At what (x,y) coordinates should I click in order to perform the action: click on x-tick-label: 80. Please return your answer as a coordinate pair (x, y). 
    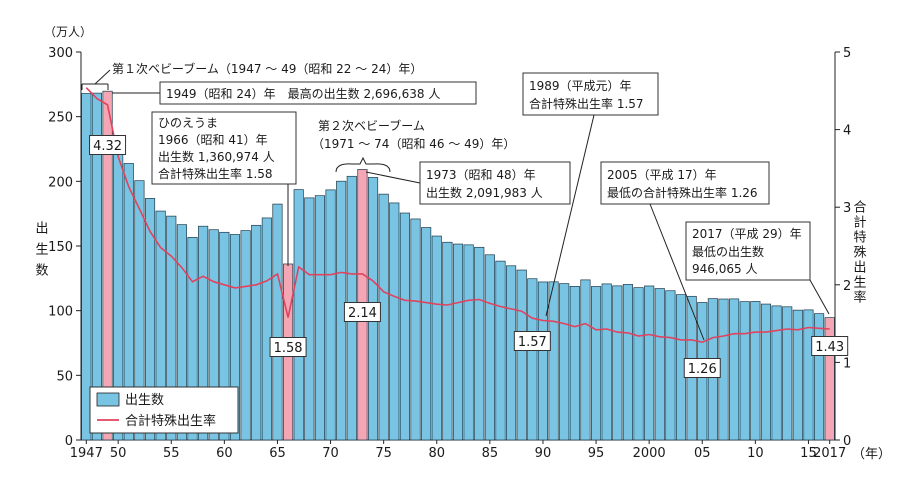
    Looking at the image, I should click on (436, 453).